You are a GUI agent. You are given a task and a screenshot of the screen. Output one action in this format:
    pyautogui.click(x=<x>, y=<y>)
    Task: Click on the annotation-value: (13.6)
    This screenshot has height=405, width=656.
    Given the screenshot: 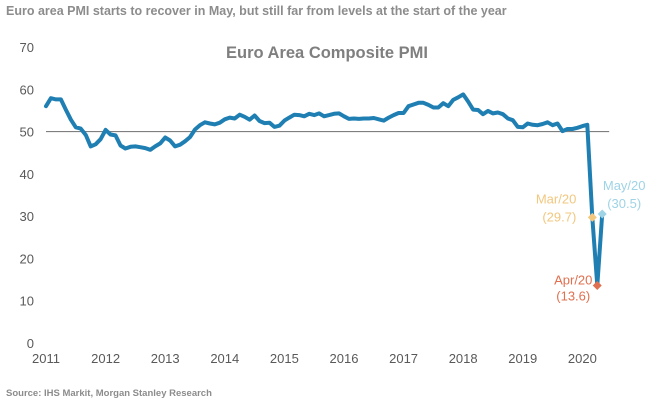 What is the action you would take?
    pyautogui.click(x=573, y=295)
    